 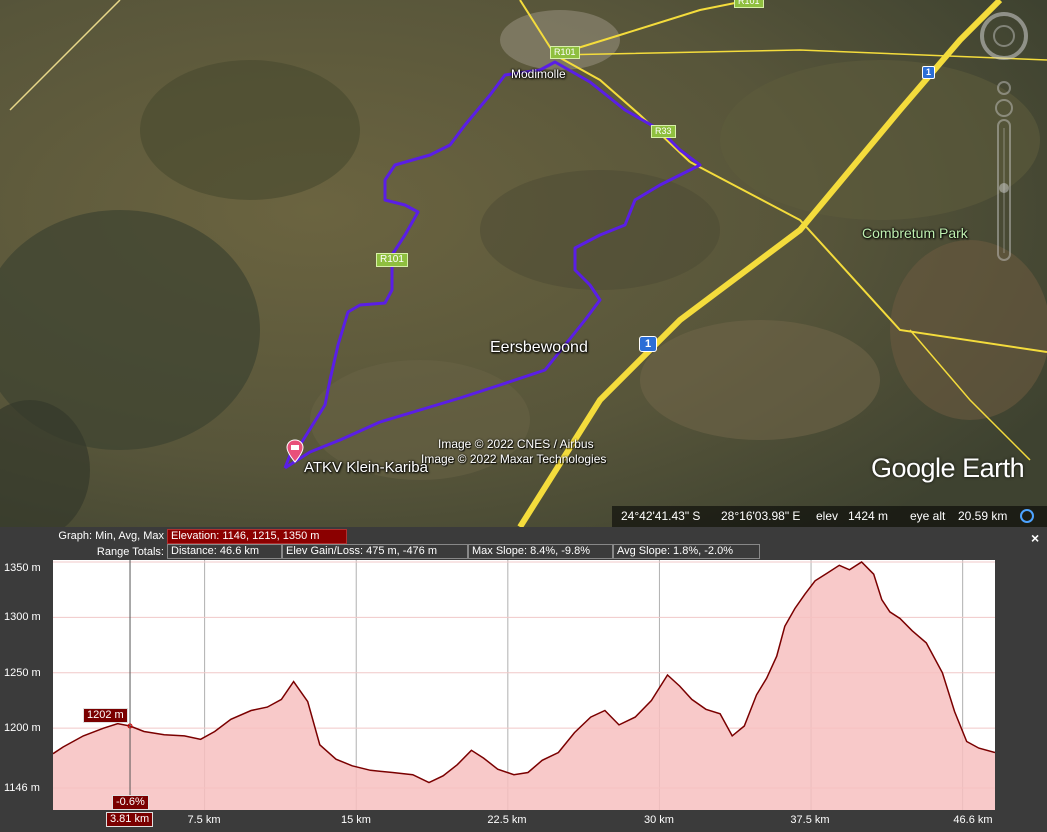 I want to click on elevation-stats: Elevation: 1146, 1215, 1350 m, so click(x=257, y=536).